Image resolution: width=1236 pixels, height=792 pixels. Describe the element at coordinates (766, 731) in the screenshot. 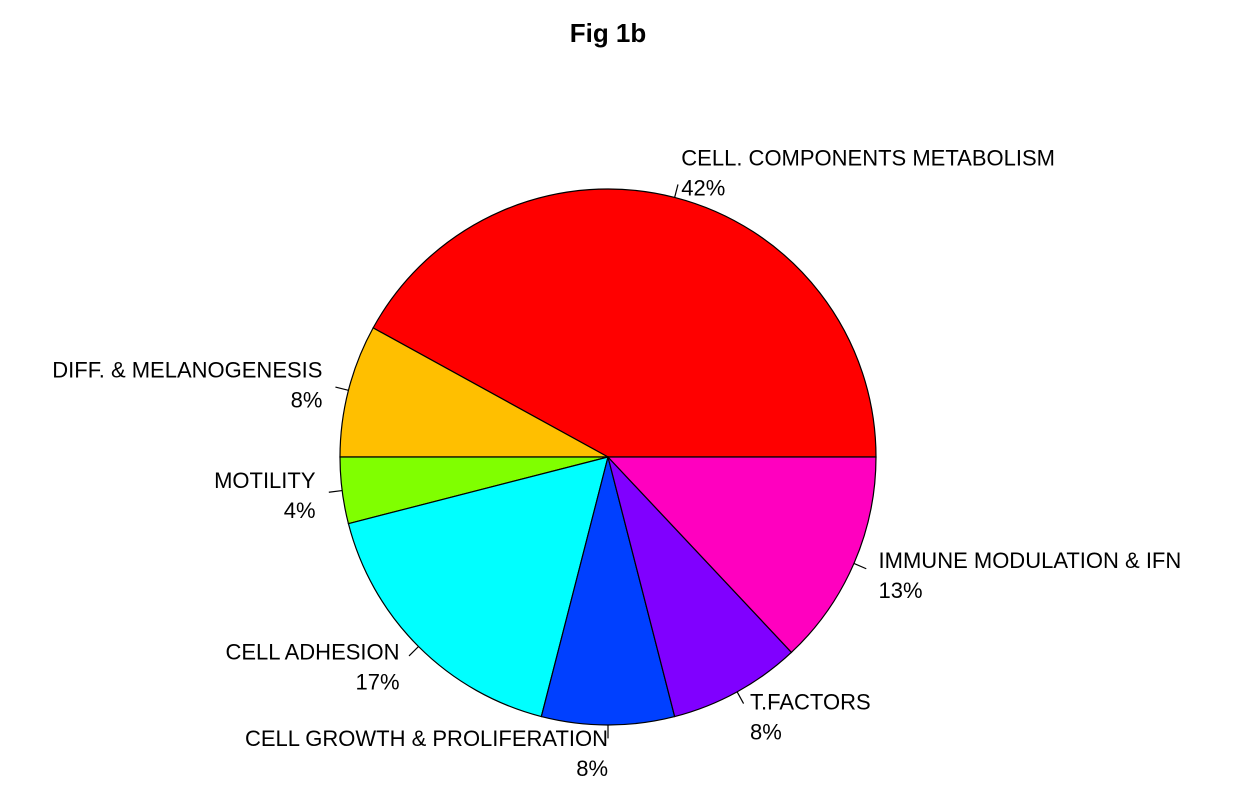

I see `slice-percent-5: 8%` at that location.